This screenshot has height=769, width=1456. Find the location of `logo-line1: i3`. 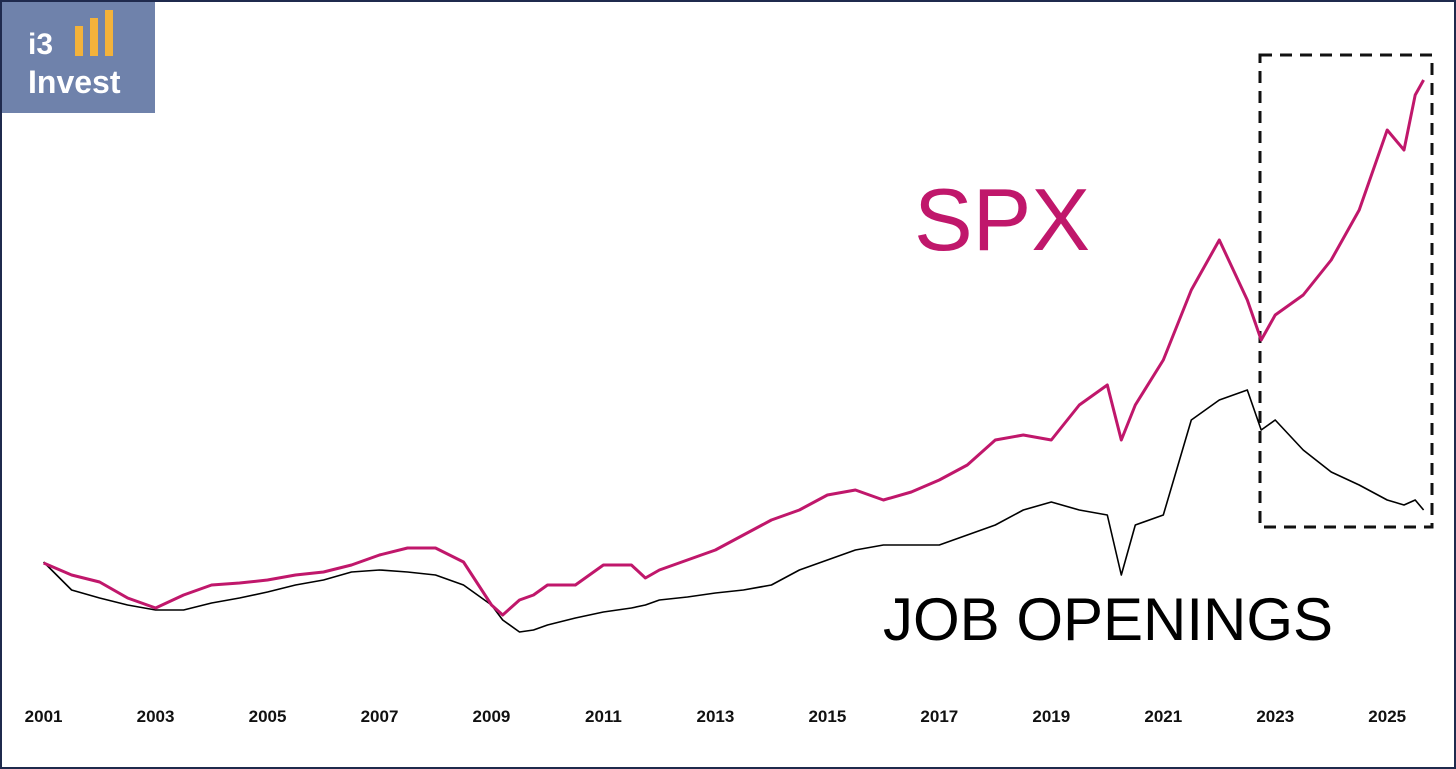

logo-line1: i3 is located at coordinates (40, 44).